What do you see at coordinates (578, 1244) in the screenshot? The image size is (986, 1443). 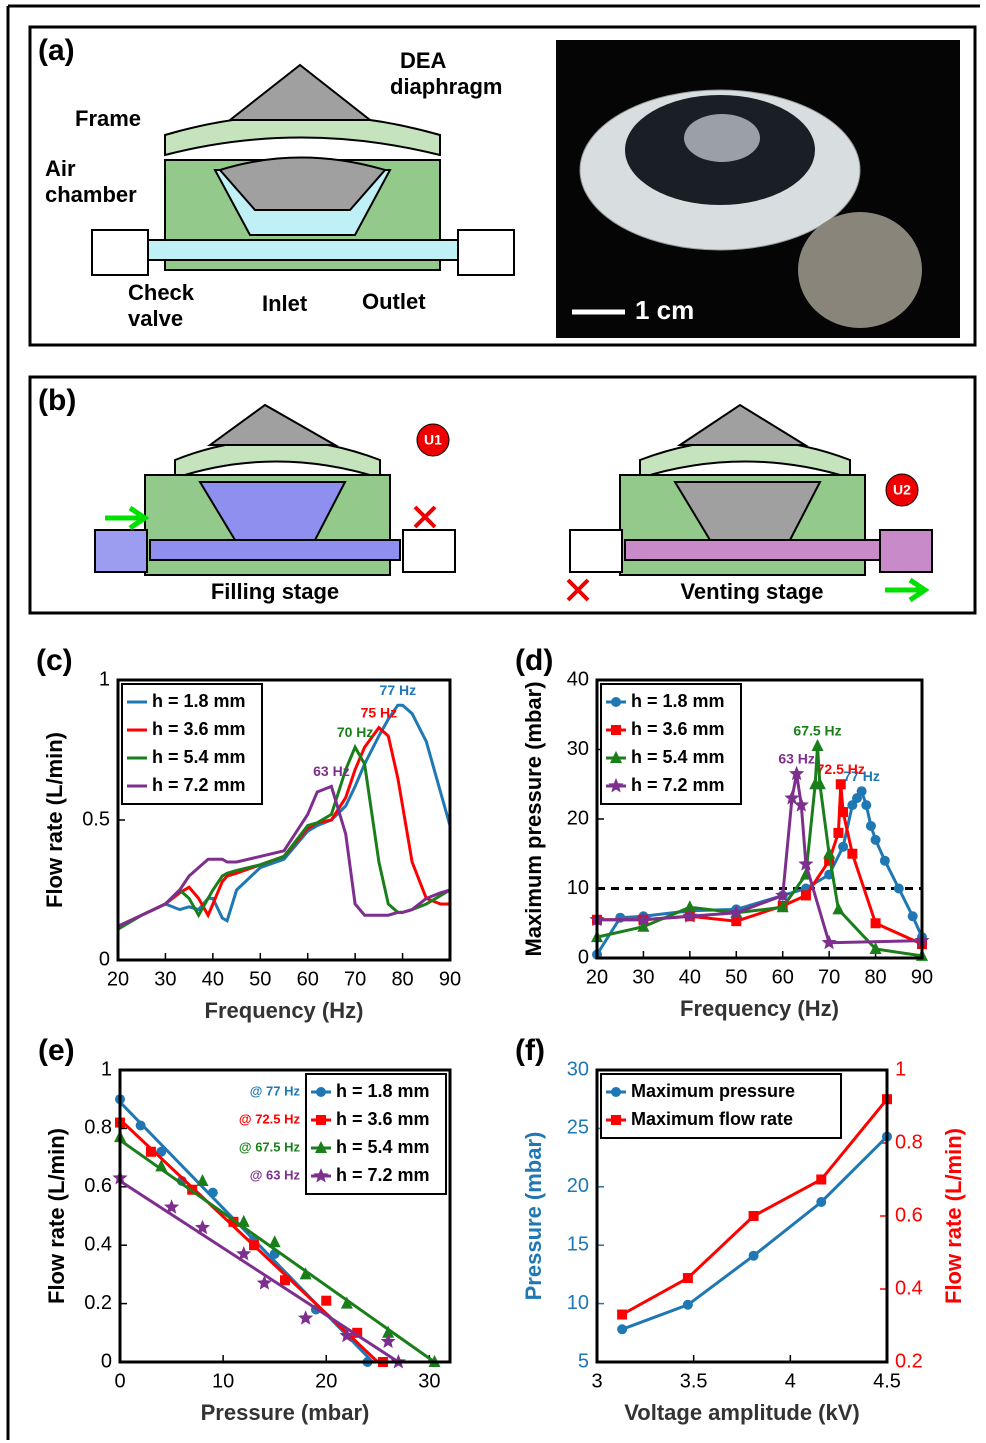 I see `y-tick-label: 15` at bounding box center [578, 1244].